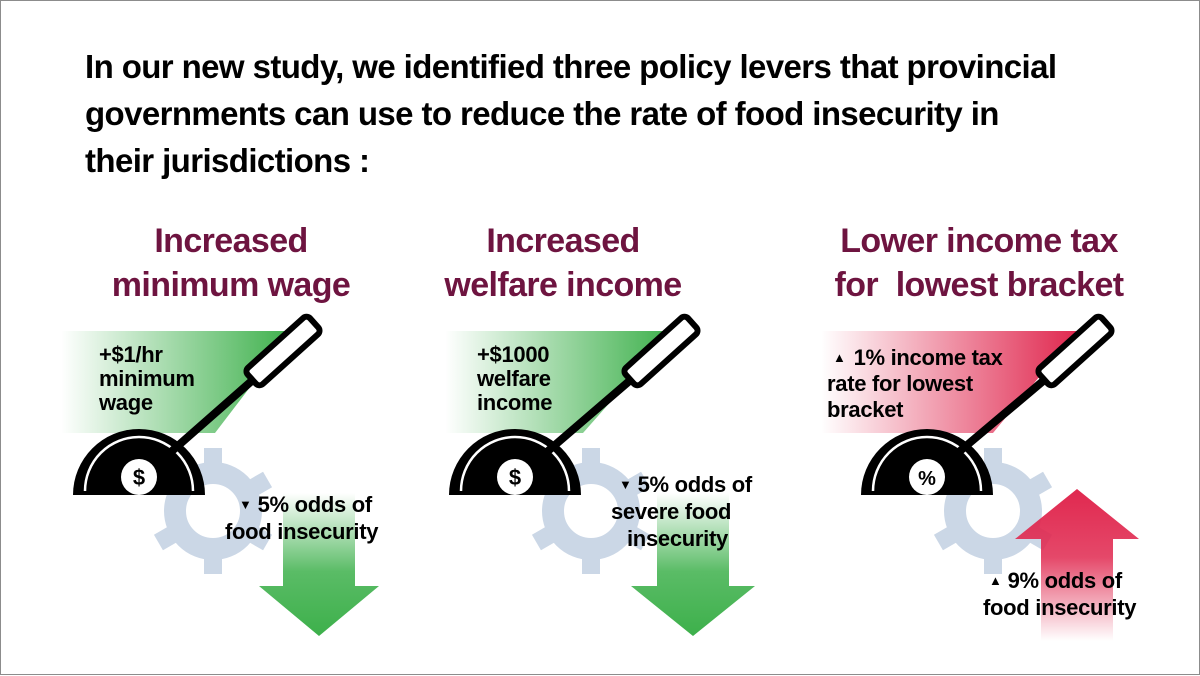  What do you see at coordinates (1055, 580) in the screenshot?
I see `effect-line: ▲ 9% odds of` at bounding box center [1055, 580].